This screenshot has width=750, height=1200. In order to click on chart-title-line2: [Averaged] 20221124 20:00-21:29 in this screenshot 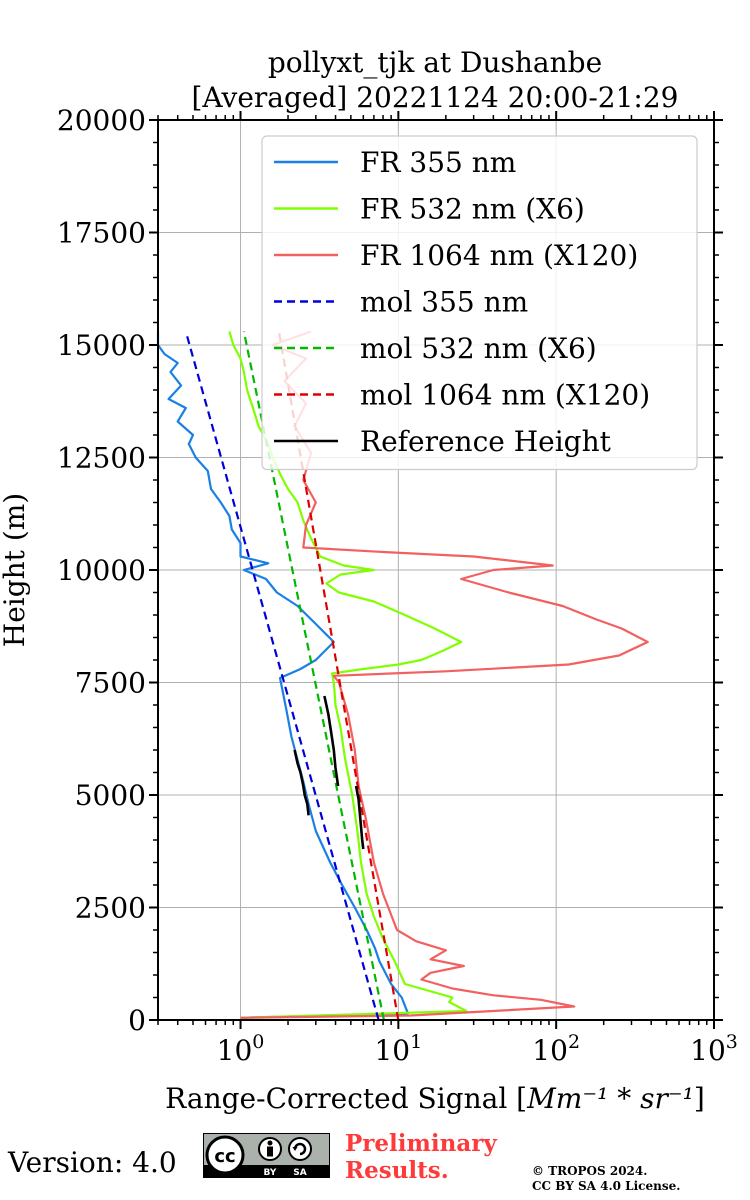, I will do `click(435, 97)`.